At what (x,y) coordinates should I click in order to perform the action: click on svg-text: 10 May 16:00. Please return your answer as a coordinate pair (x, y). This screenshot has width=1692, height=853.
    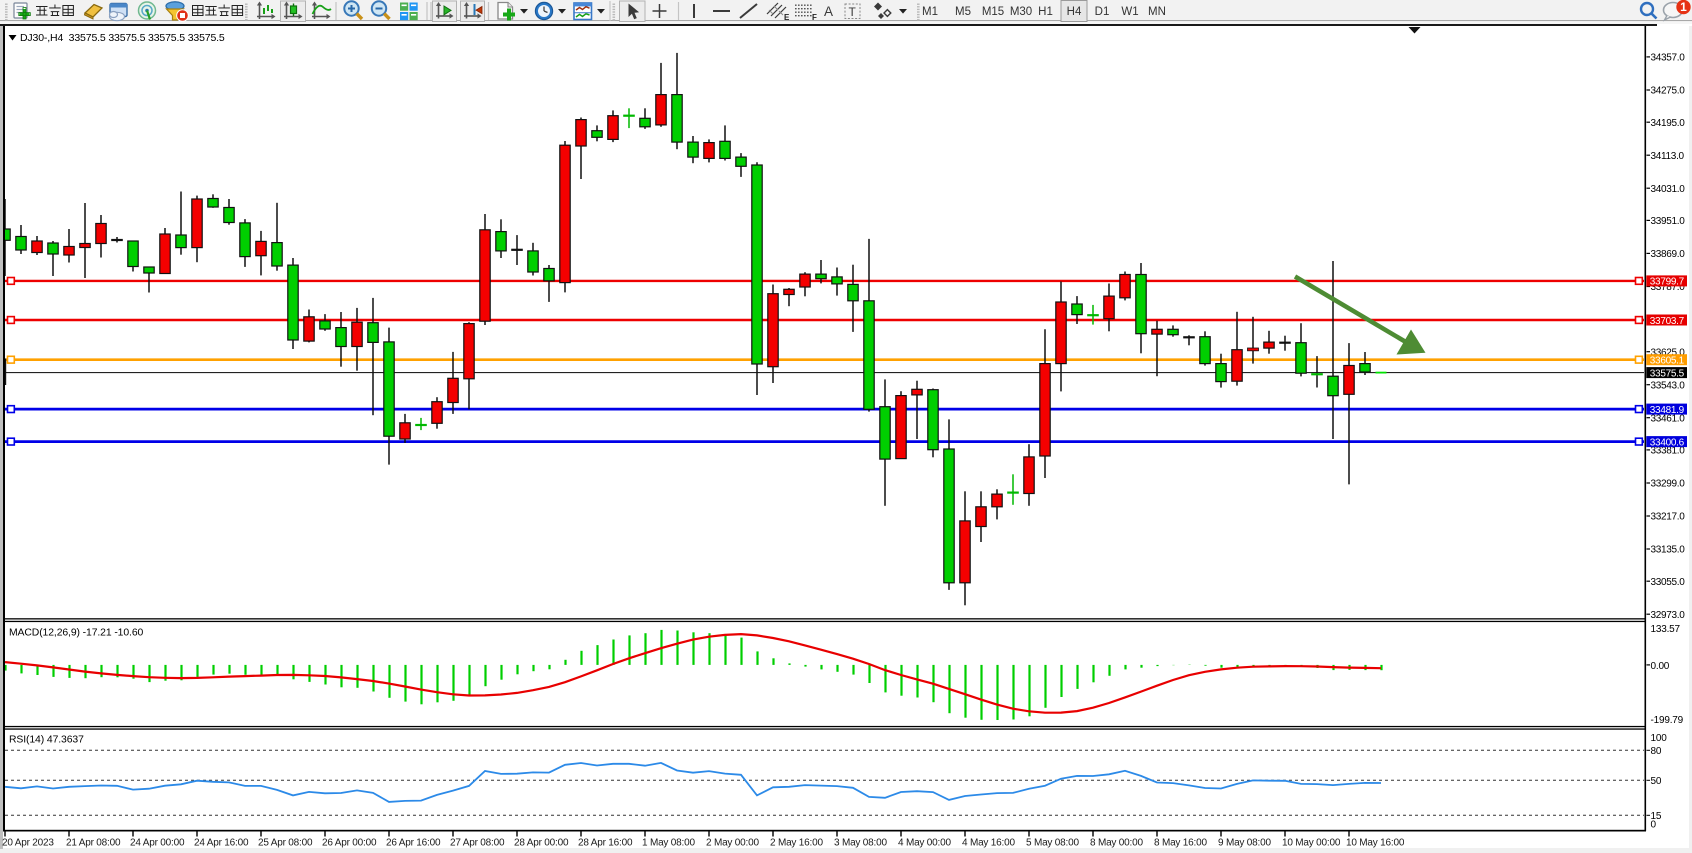
    Looking at the image, I should click on (1375, 843).